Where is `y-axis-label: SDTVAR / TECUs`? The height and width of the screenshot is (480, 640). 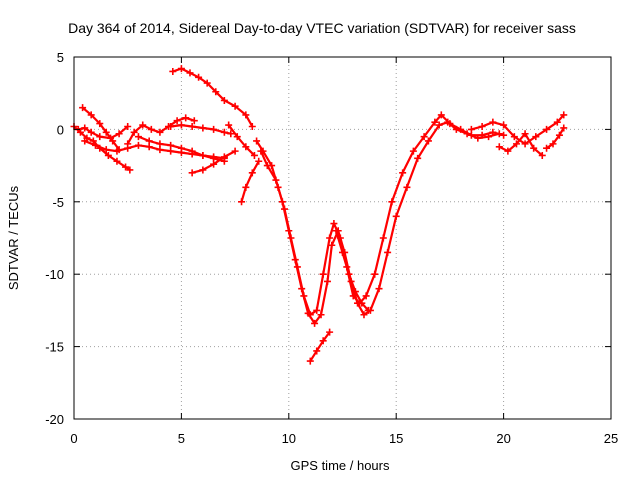 y-axis-label: SDTVAR / TECUs is located at coordinates (13, 237).